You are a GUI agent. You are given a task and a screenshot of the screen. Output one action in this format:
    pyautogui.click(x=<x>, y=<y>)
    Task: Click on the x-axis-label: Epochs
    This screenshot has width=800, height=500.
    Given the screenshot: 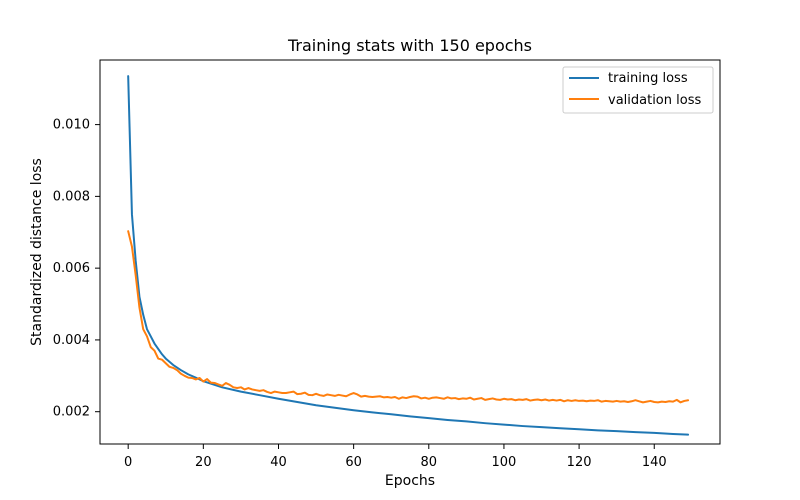 What is the action you would take?
    pyautogui.click(x=410, y=481)
    